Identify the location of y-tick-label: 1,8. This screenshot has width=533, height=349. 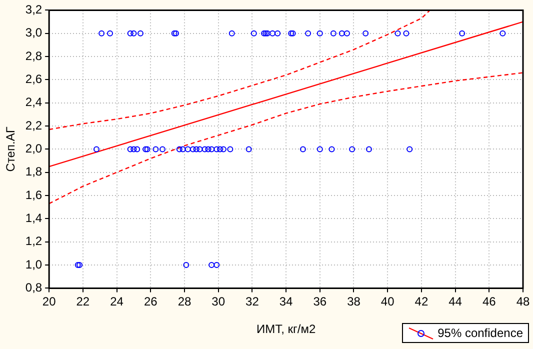
(33, 171).